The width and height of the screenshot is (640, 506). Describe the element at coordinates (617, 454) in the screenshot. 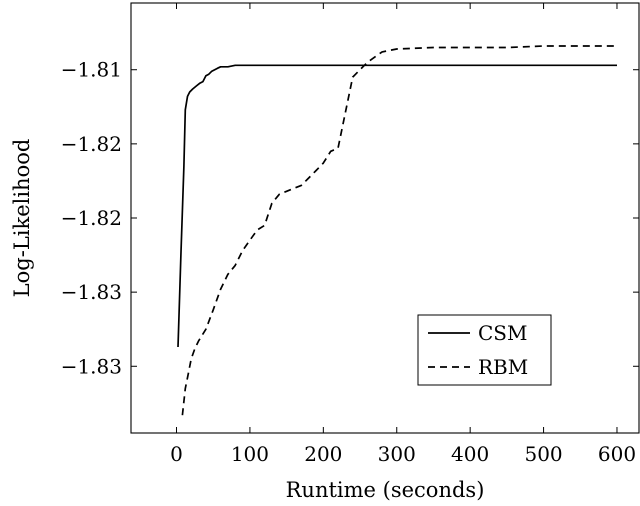

I see `x-tick-label: 600` at that location.